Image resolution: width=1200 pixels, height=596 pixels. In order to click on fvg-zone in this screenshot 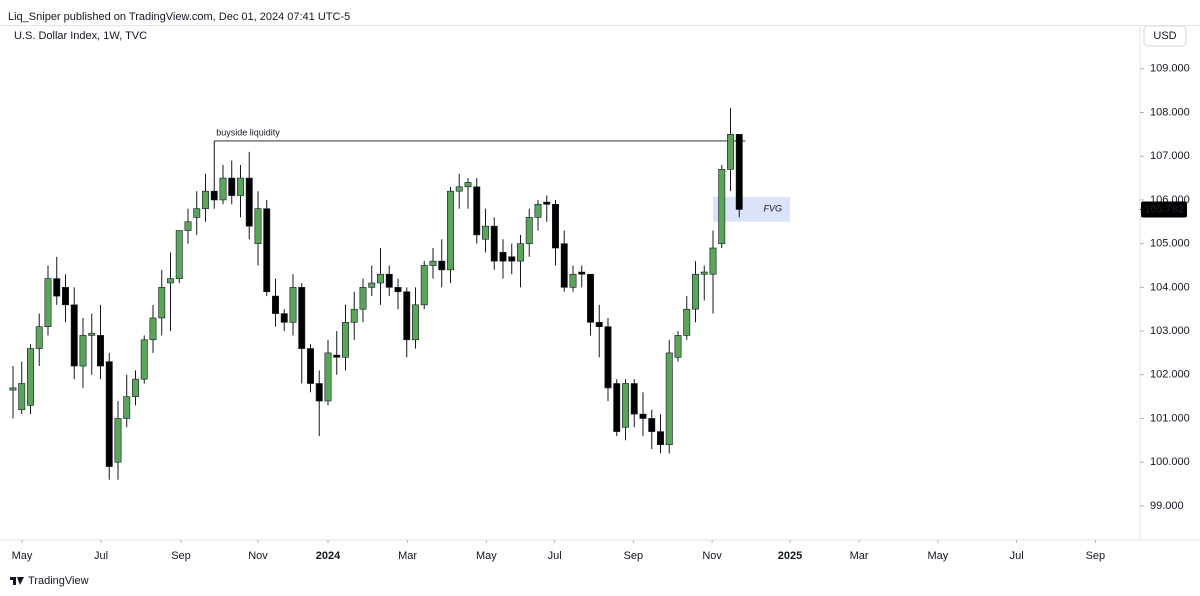, I will do `click(751, 209)`.